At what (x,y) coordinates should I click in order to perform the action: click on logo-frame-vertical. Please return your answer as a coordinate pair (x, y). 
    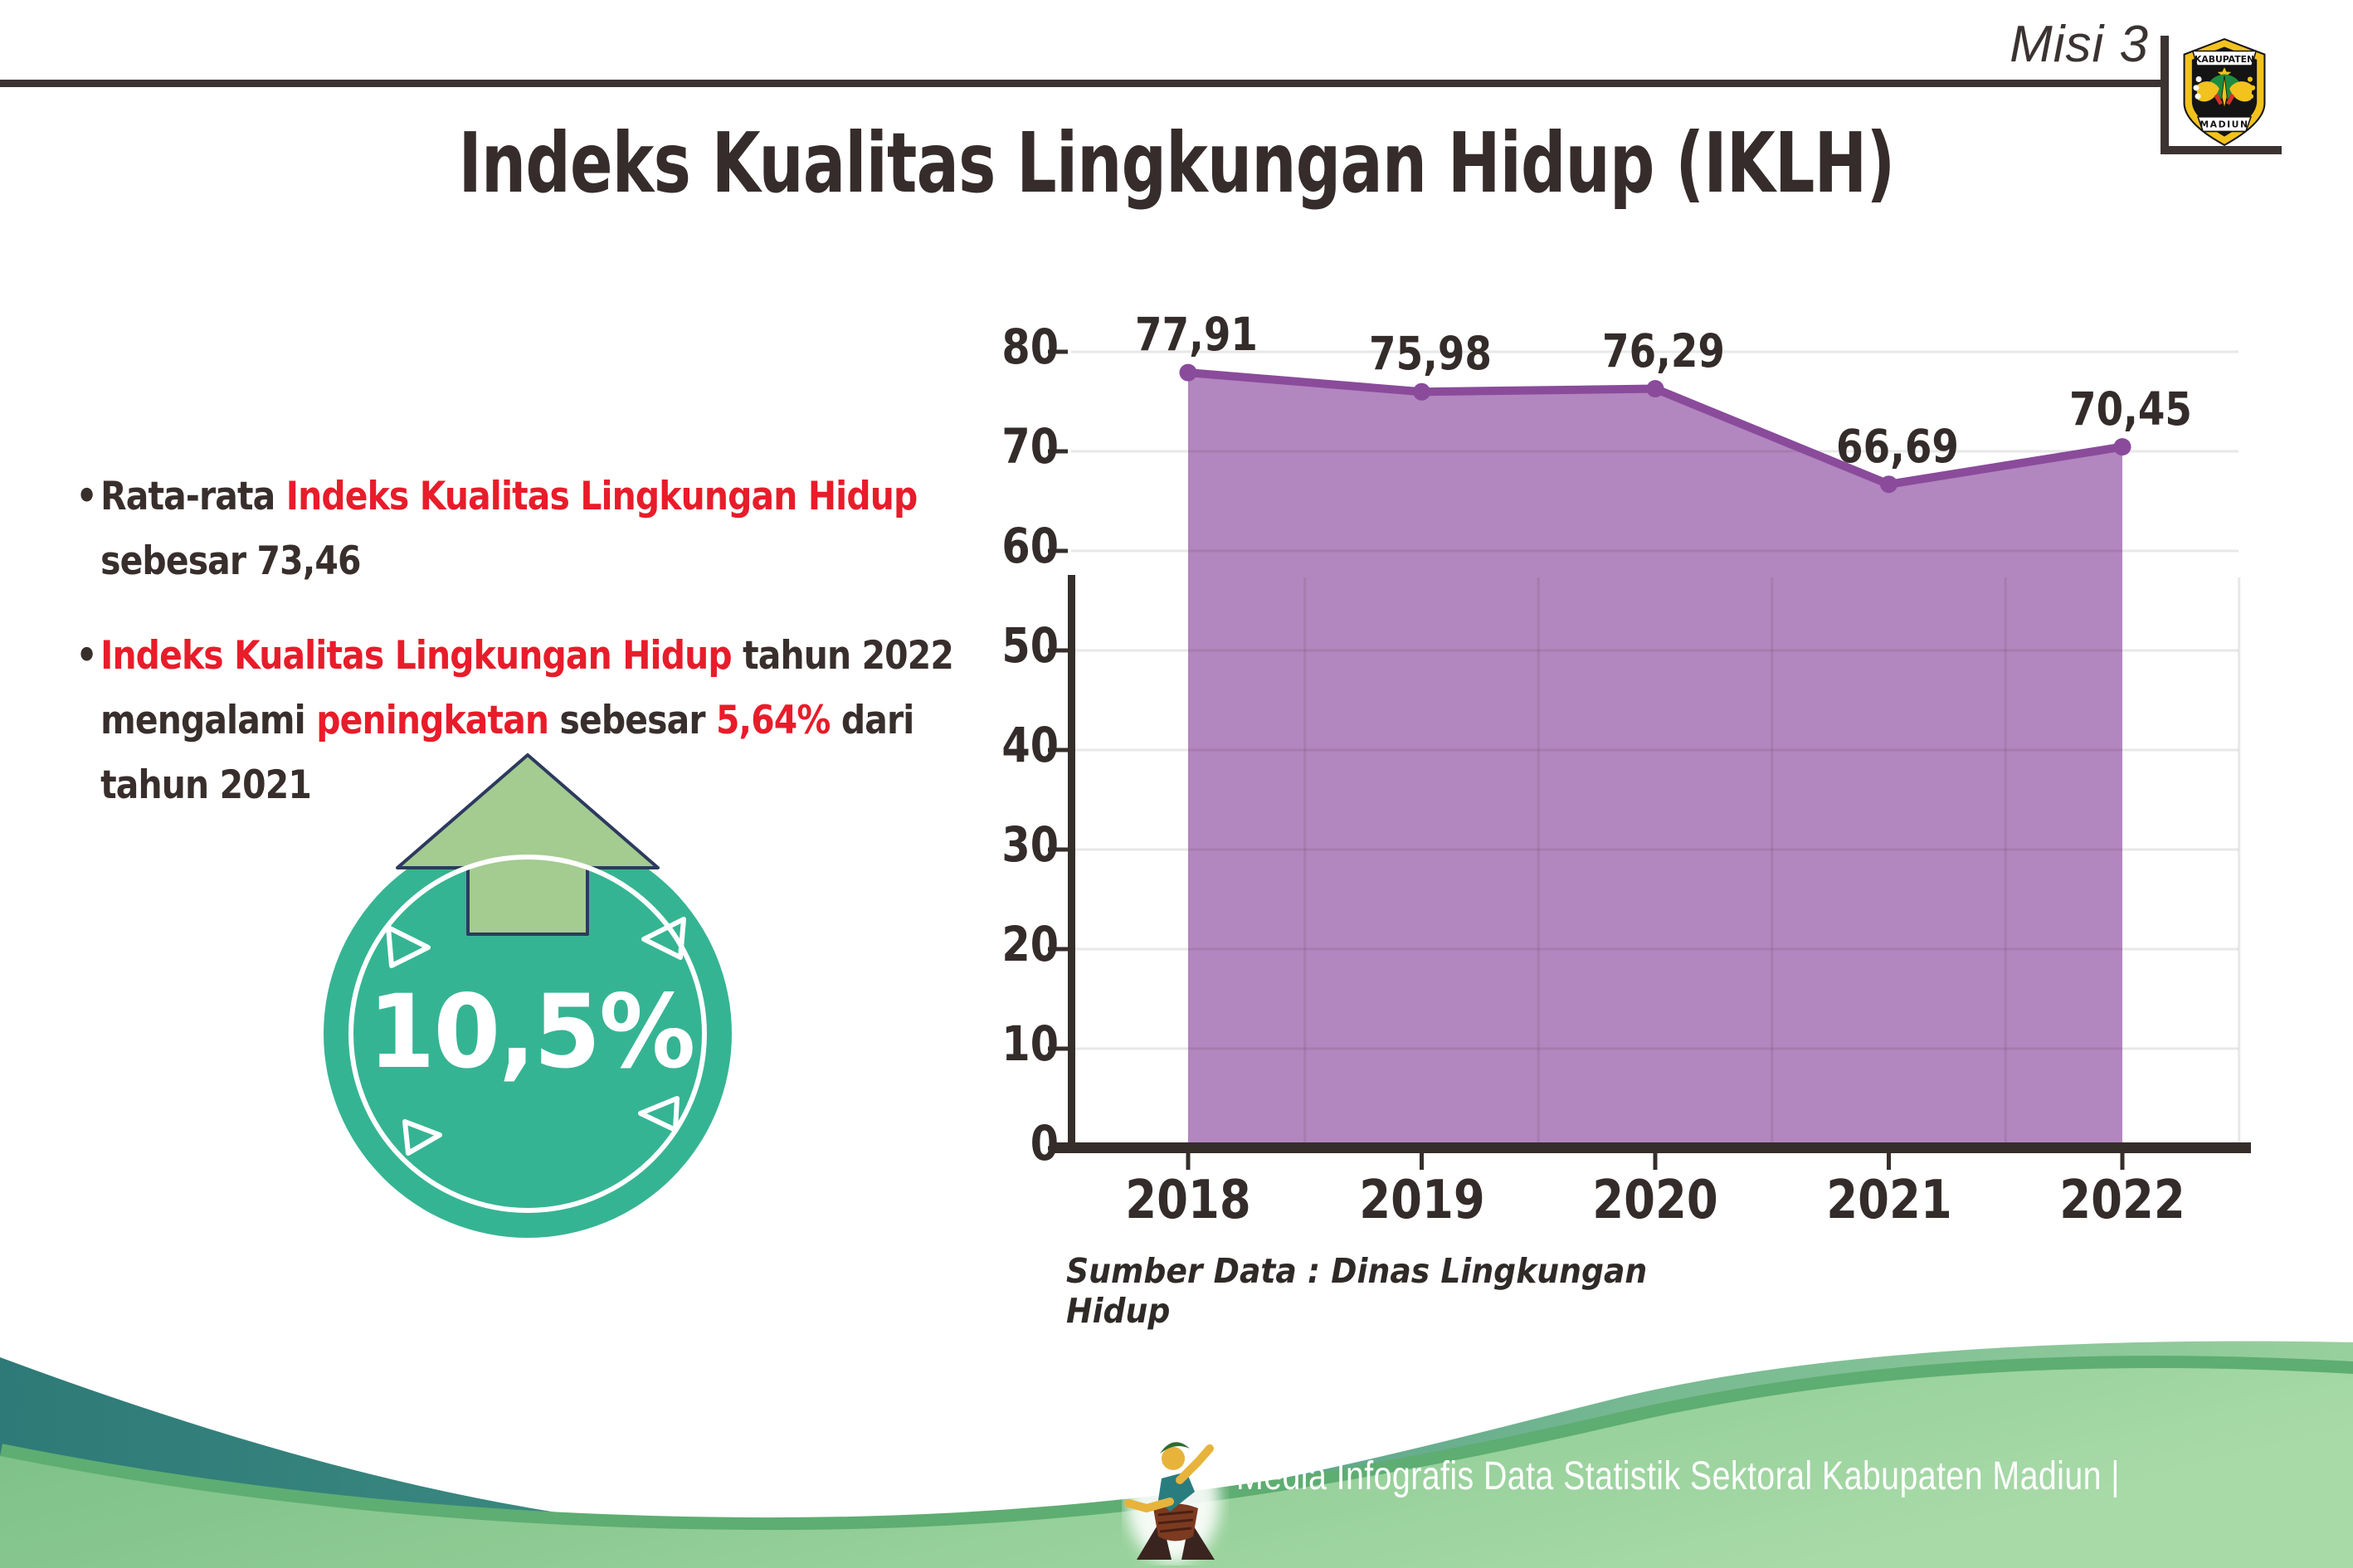
    Looking at the image, I should click on (2165, 95).